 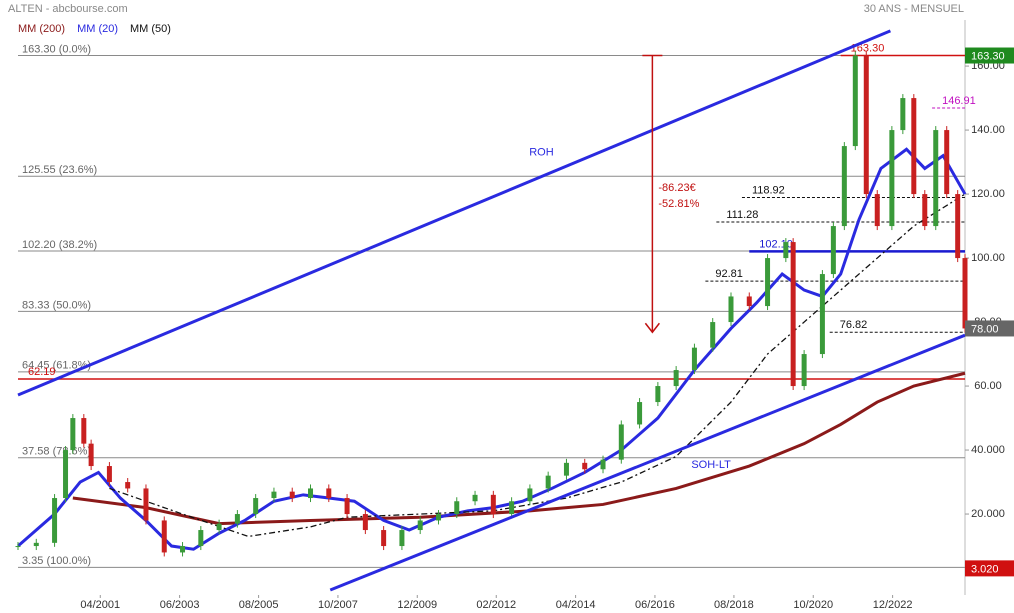 What do you see at coordinates (259, 605) in the screenshot?
I see `x-tick-label: 08/2005` at bounding box center [259, 605].